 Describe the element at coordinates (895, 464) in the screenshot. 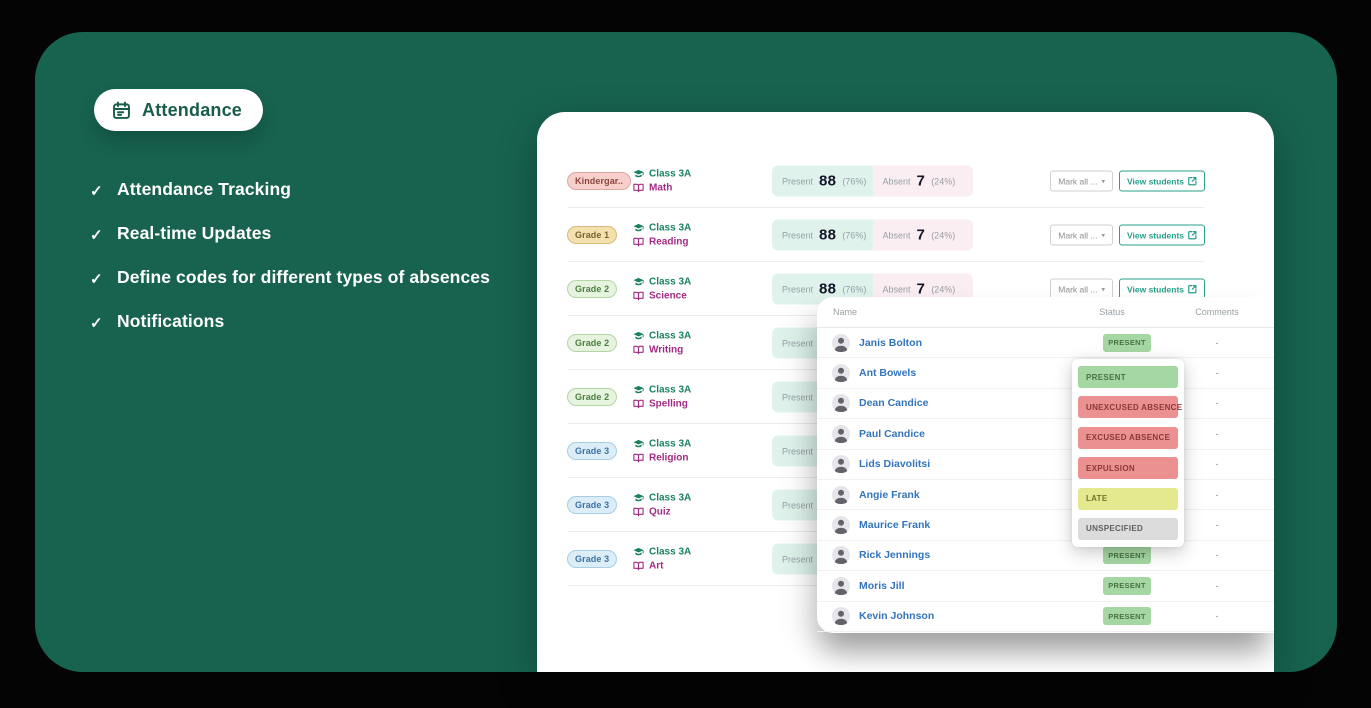

I see `student-name: Lids Diavolitsi` at that location.